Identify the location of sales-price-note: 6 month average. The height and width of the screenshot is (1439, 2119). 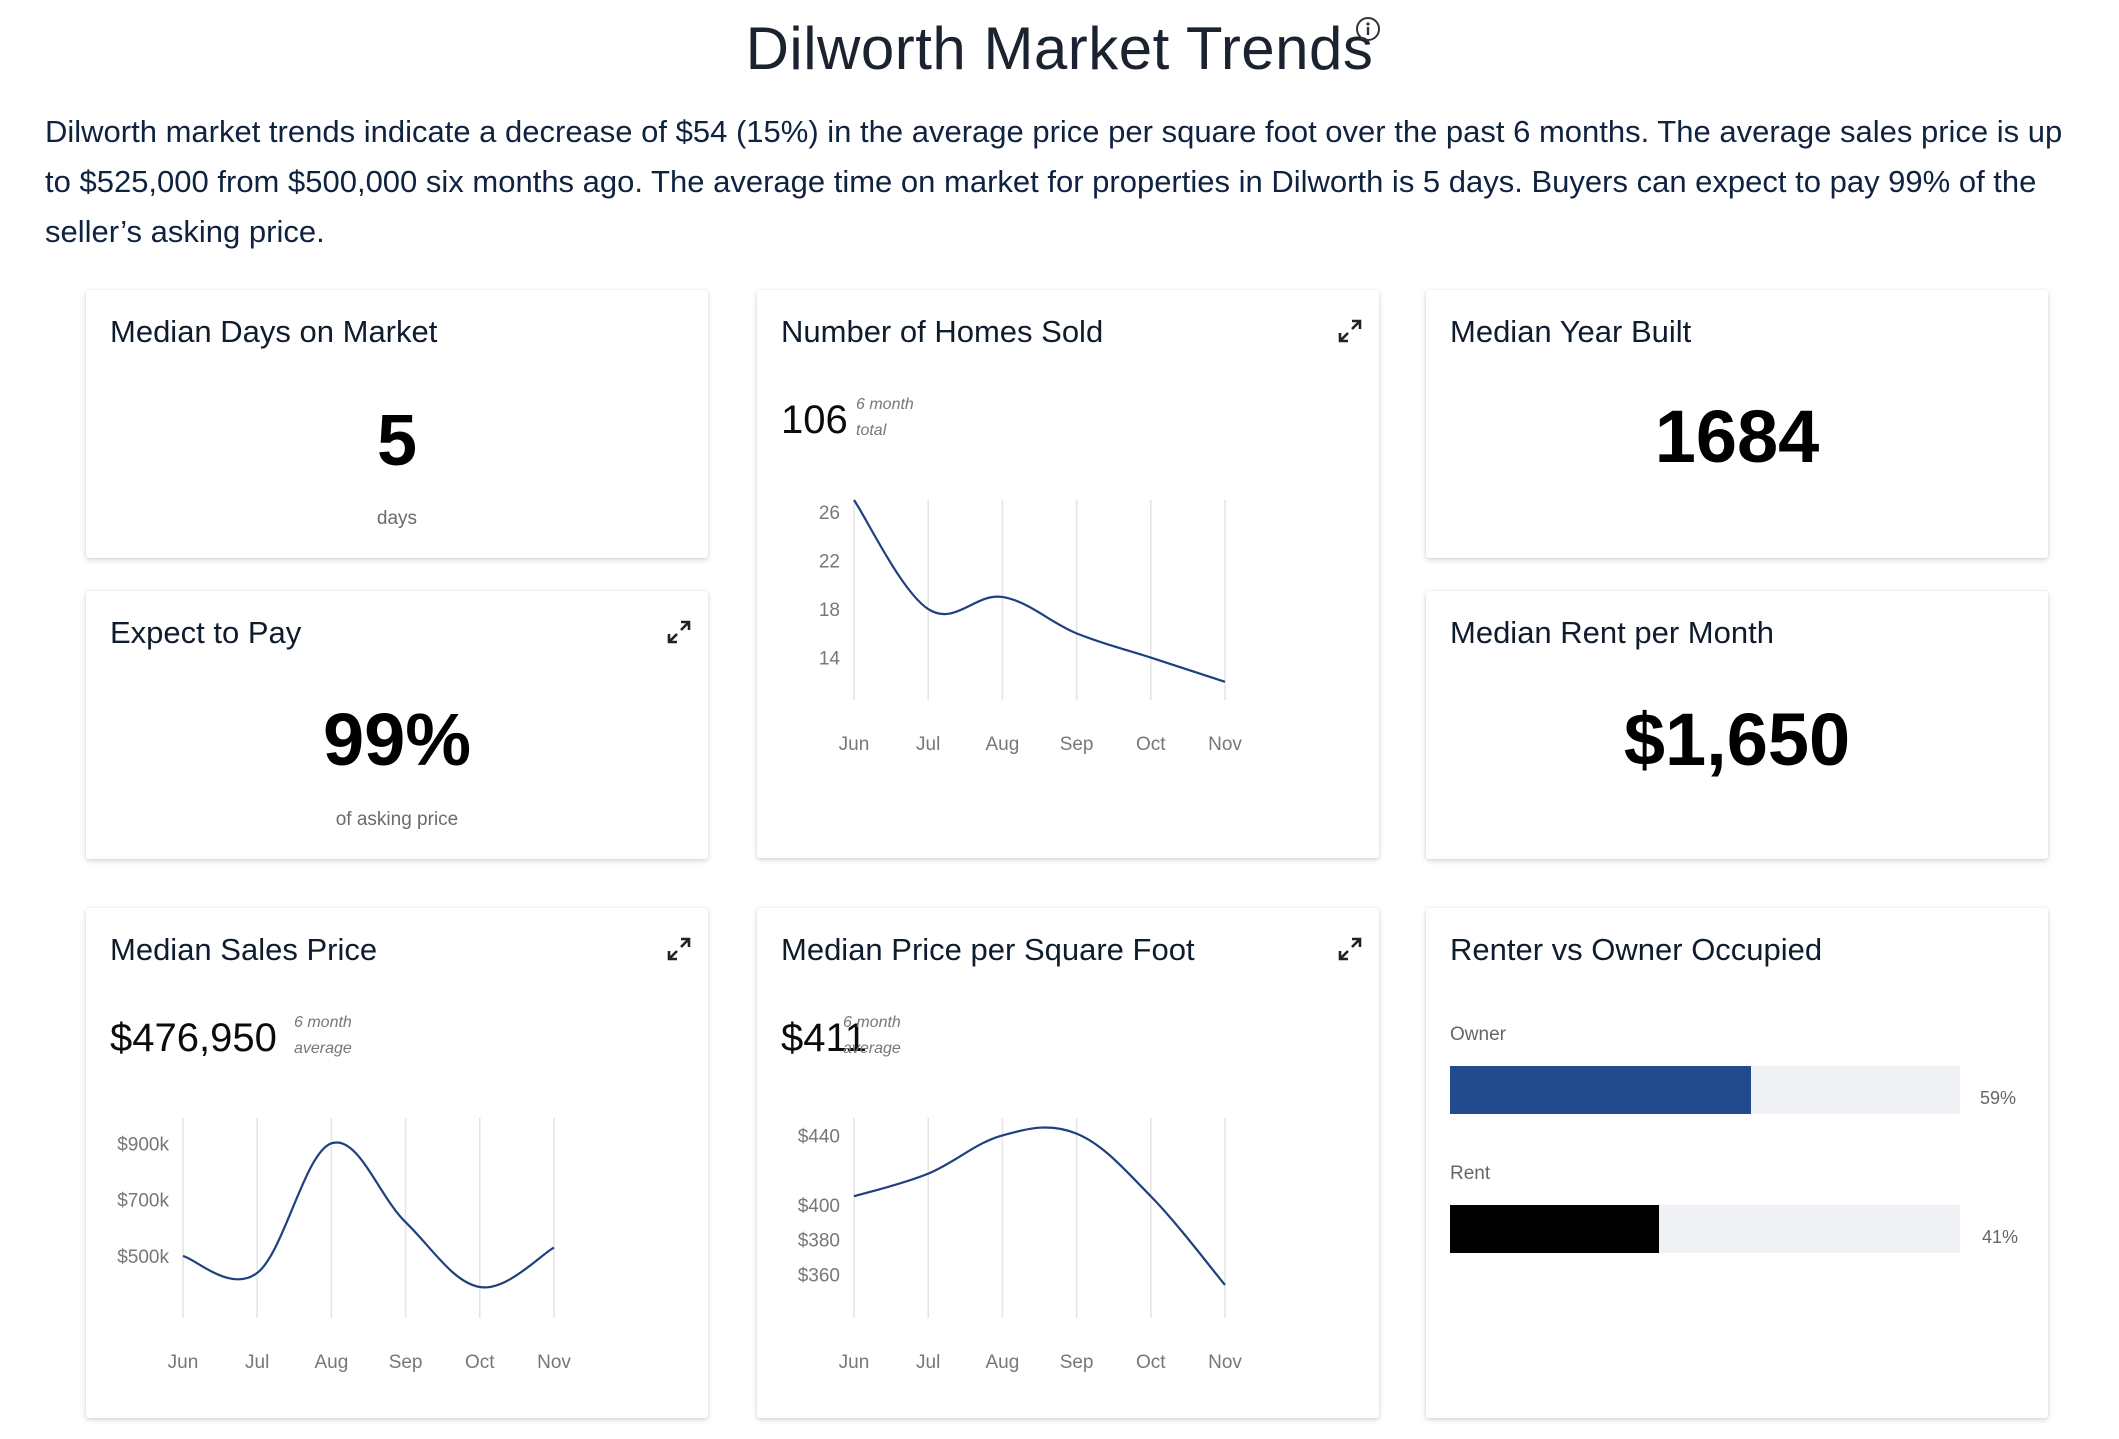
(323, 1036).